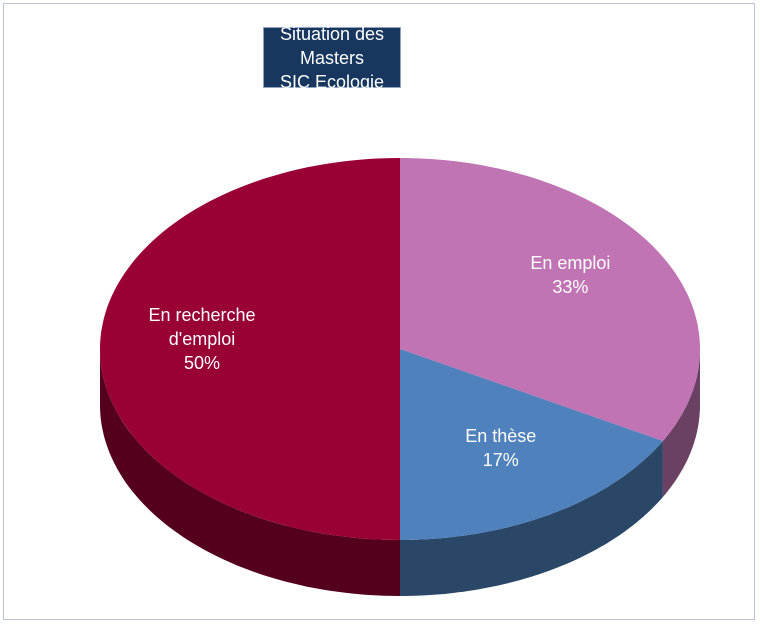  Describe the element at coordinates (570, 262) in the screenshot. I see `category-label: En emploi` at that location.